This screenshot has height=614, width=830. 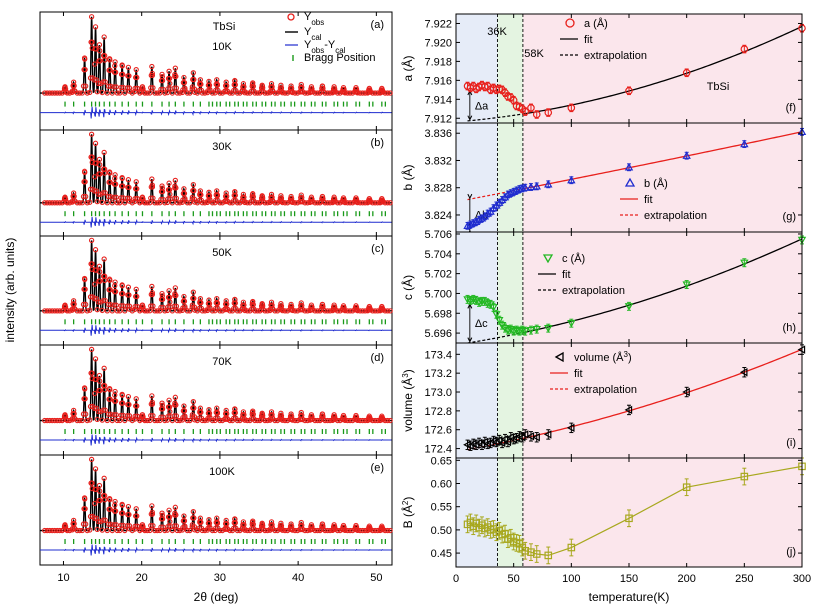 What do you see at coordinates (407, 287) in the screenshot?
I see `y-axis-label: c (Å)` at bounding box center [407, 287].